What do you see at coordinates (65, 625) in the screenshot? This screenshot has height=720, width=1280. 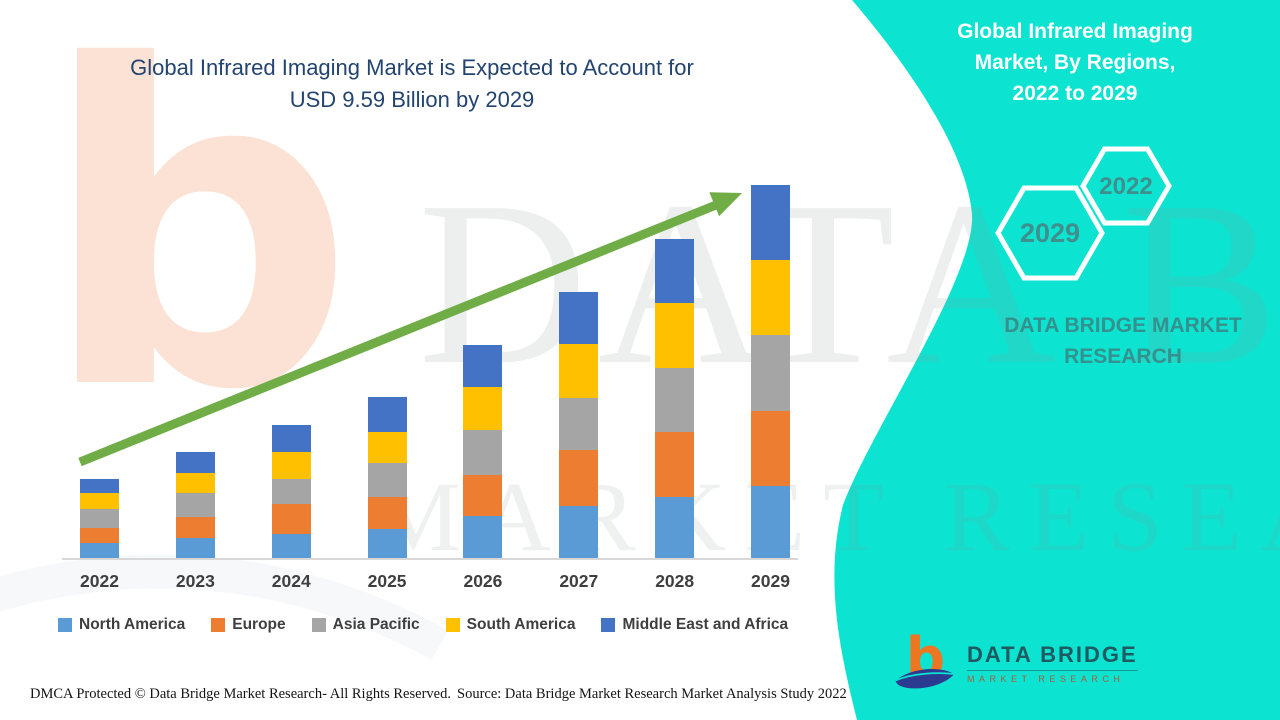 I see `legend-swatch-north-america` at bounding box center [65, 625].